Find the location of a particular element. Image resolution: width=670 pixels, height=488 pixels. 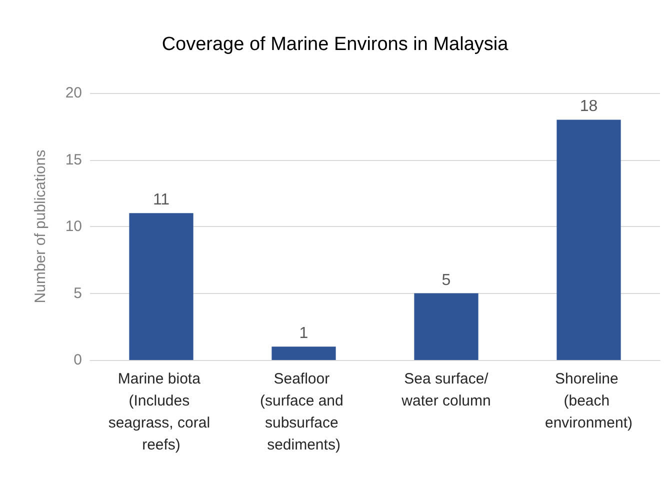

x-tick-label: Seafloor (surface and subsurface sediments) is located at coordinates (304, 412).